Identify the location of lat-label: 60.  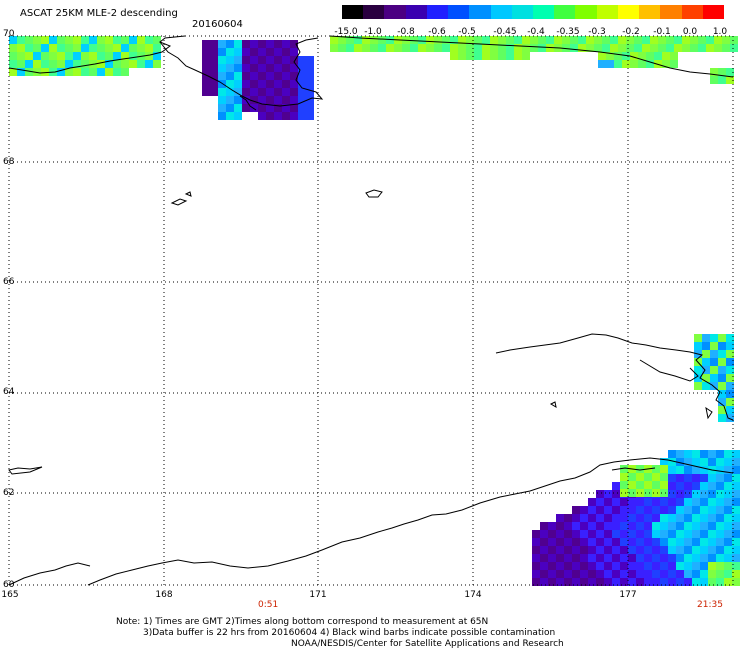
(9, 585).